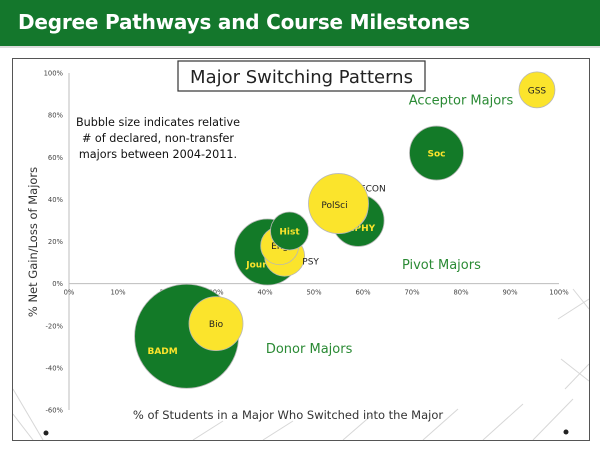 This screenshot has height=457, width=600. What do you see at coordinates (559, 293) in the screenshot?
I see `x-tick-label: 100%` at bounding box center [559, 293].